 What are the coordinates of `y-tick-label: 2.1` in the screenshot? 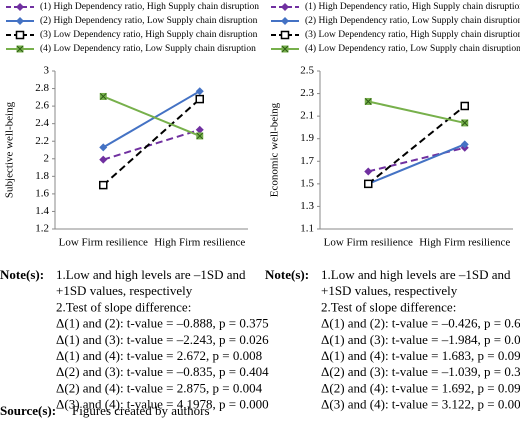 It's located at (307, 116).